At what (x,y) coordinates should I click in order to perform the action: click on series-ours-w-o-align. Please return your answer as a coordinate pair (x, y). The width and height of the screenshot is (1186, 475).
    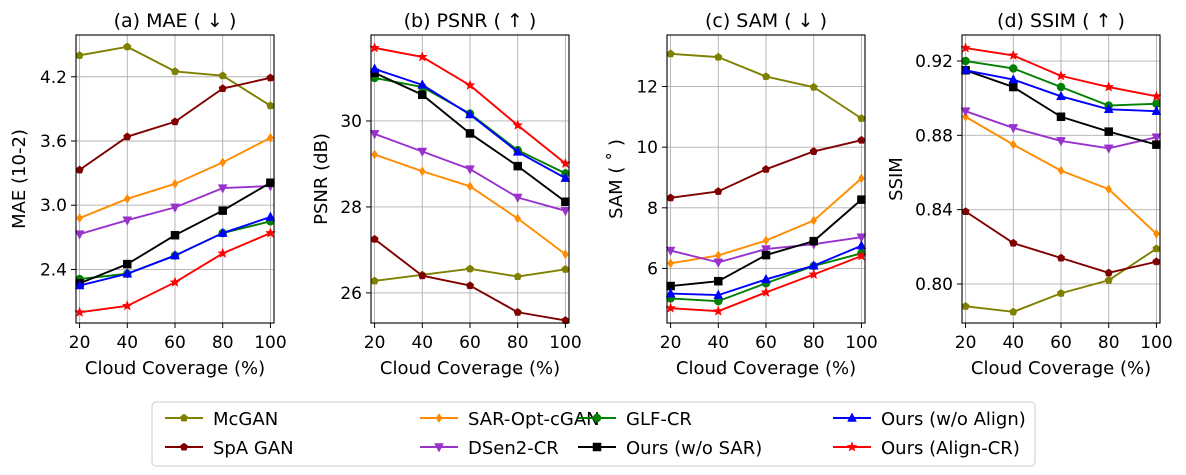
    Looking at the image, I should click on (1061, 89).